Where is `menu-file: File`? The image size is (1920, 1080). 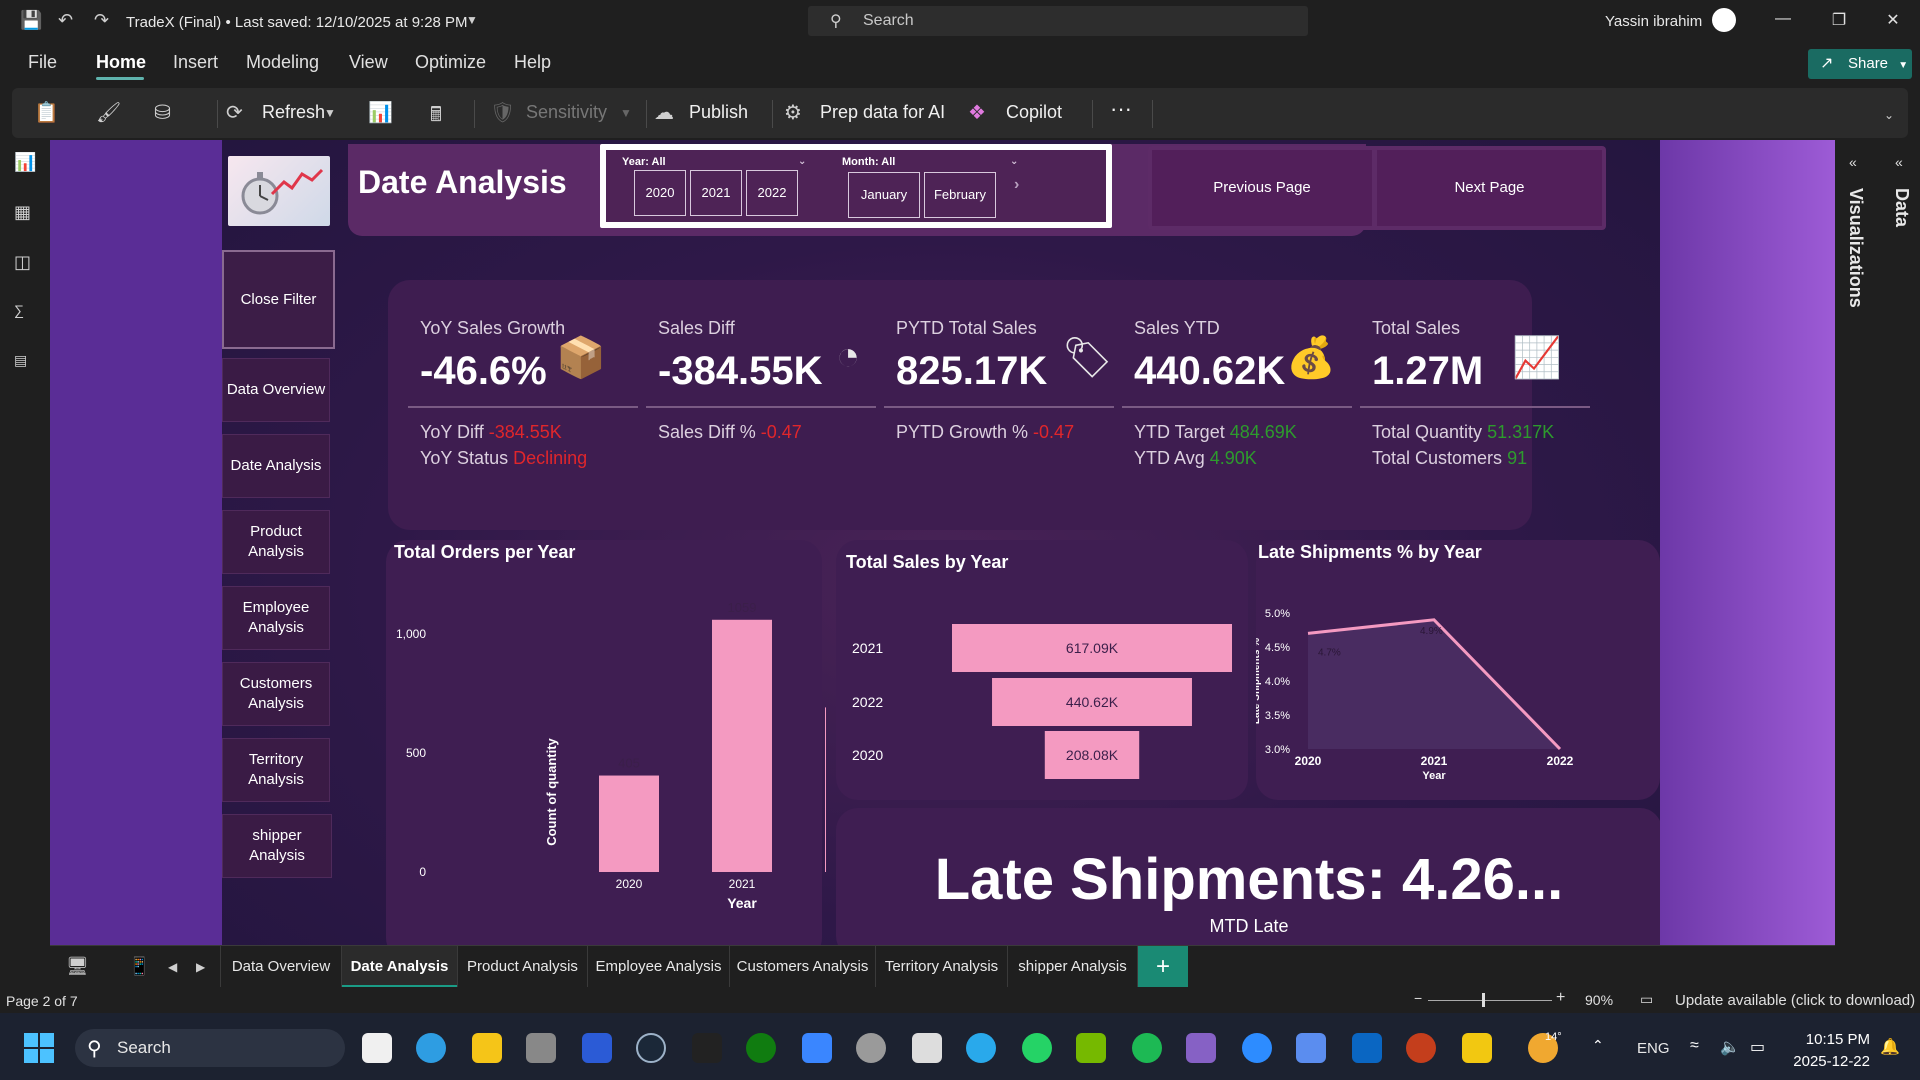 menu-file: File is located at coordinates (43, 62).